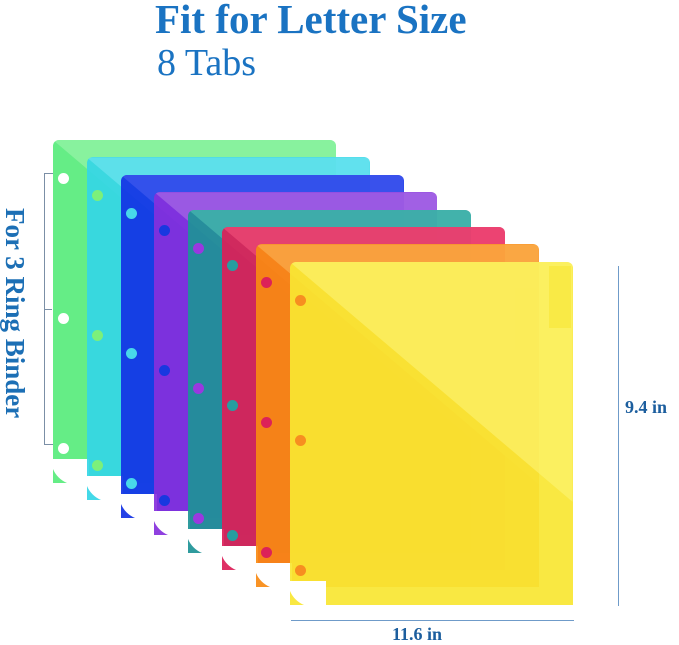 The height and width of the screenshot is (645, 679). What do you see at coordinates (311, 21) in the screenshot?
I see `title: Fit for Letter Size` at bounding box center [311, 21].